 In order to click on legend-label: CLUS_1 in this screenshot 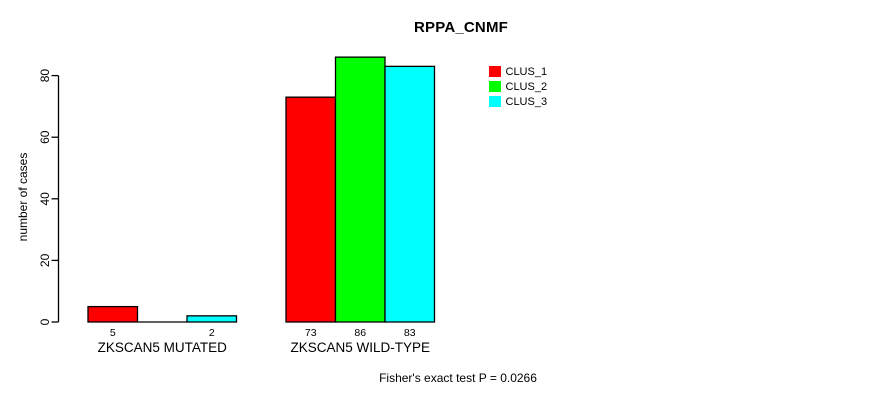, I will do `click(526, 71)`.